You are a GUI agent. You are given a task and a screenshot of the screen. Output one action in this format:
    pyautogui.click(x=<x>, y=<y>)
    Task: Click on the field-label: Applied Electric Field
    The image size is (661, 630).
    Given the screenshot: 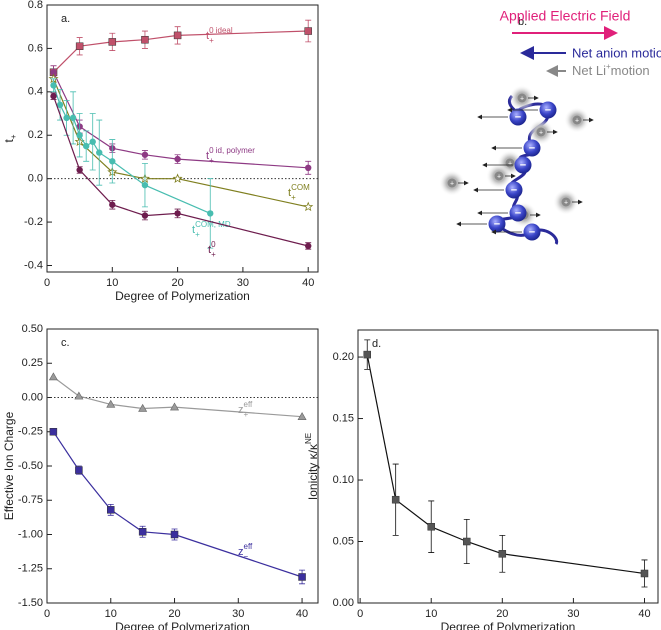 What is the action you would take?
    pyautogui.click(x=565, y=16)
    